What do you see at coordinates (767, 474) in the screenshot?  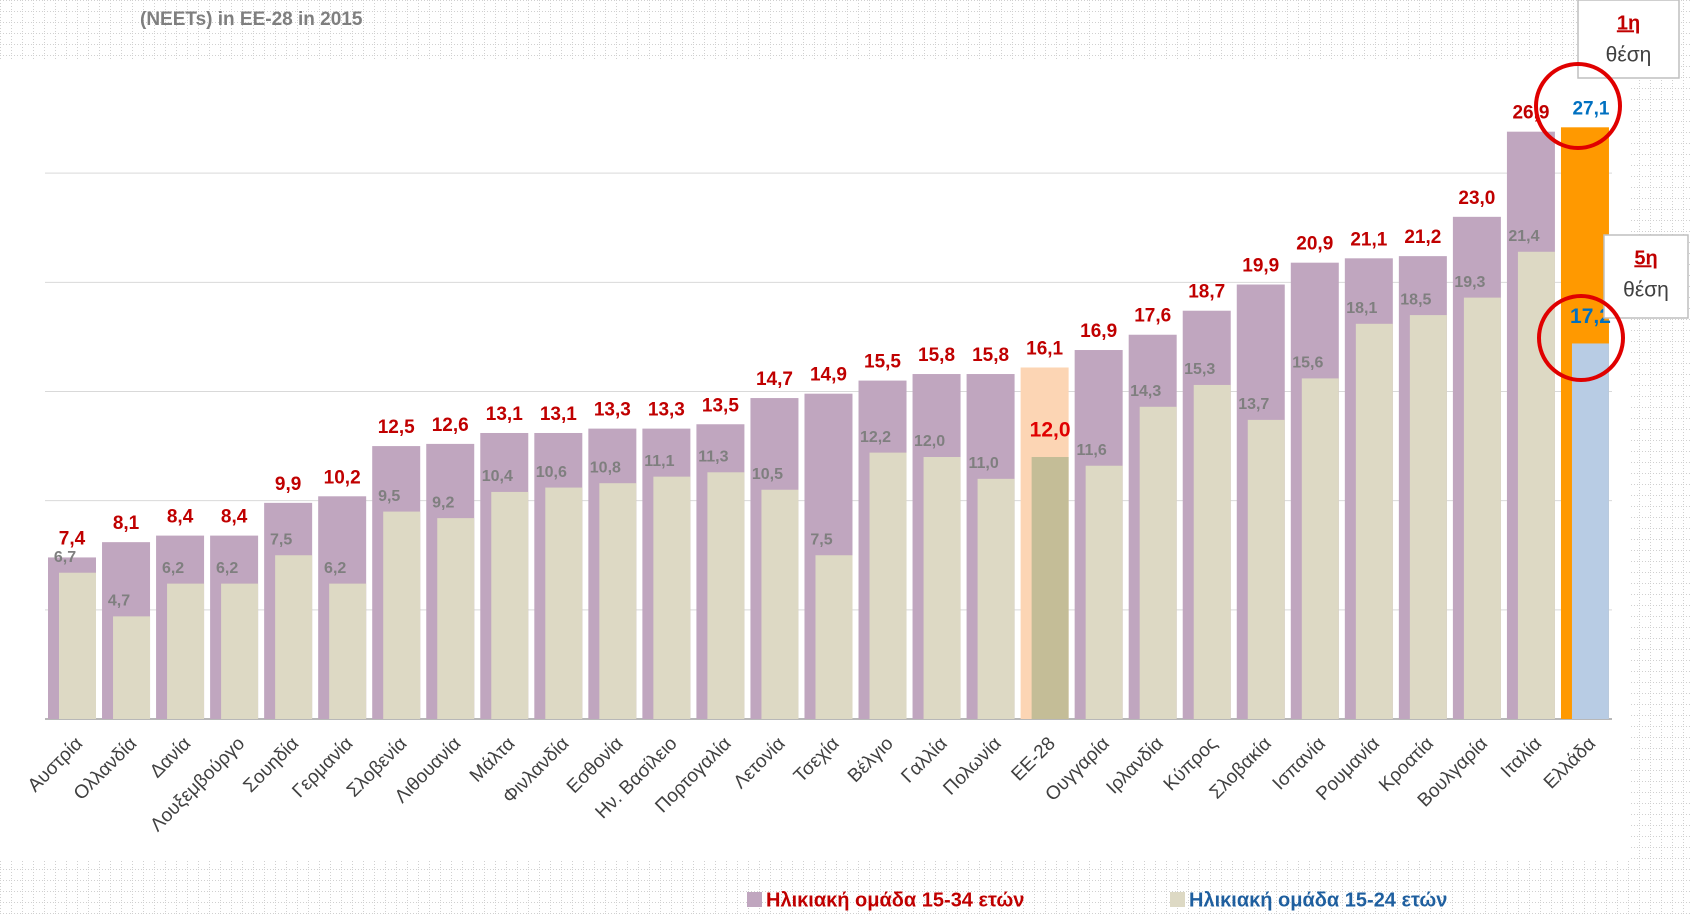 I see `data-label: 10,5` at bounding box center [767, 474].